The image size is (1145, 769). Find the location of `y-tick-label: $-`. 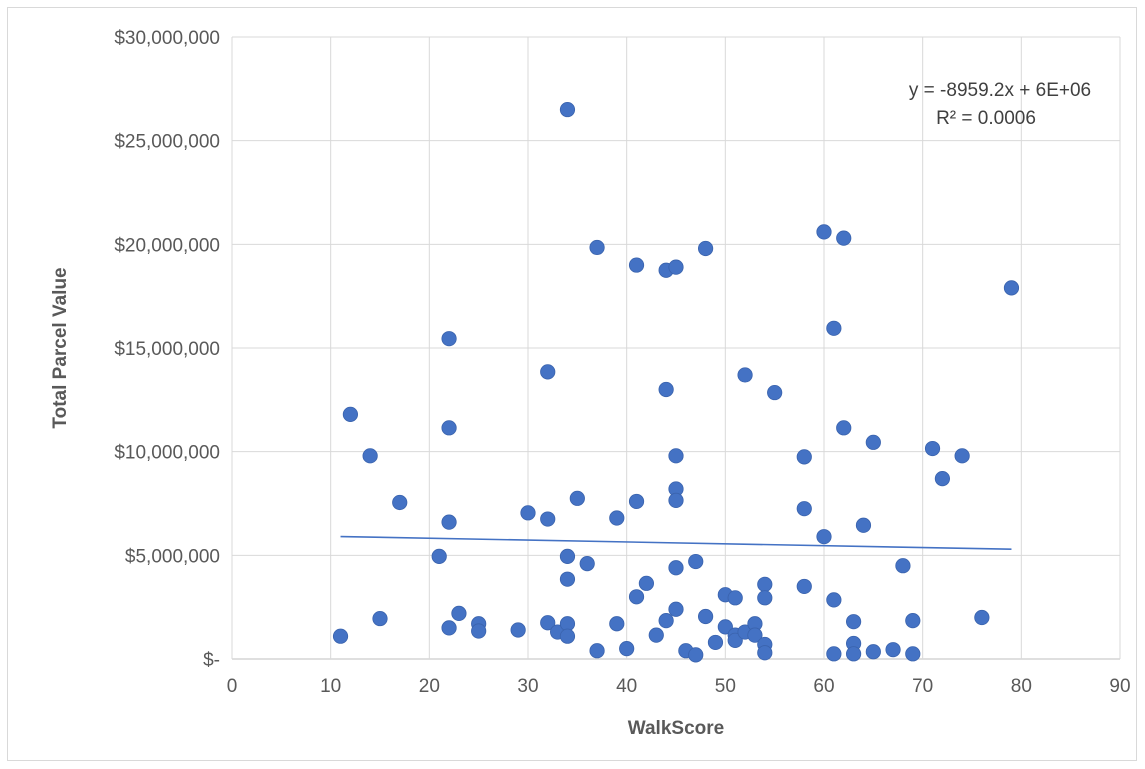

y-tick-label: $- is located at coordinates (211, 660).